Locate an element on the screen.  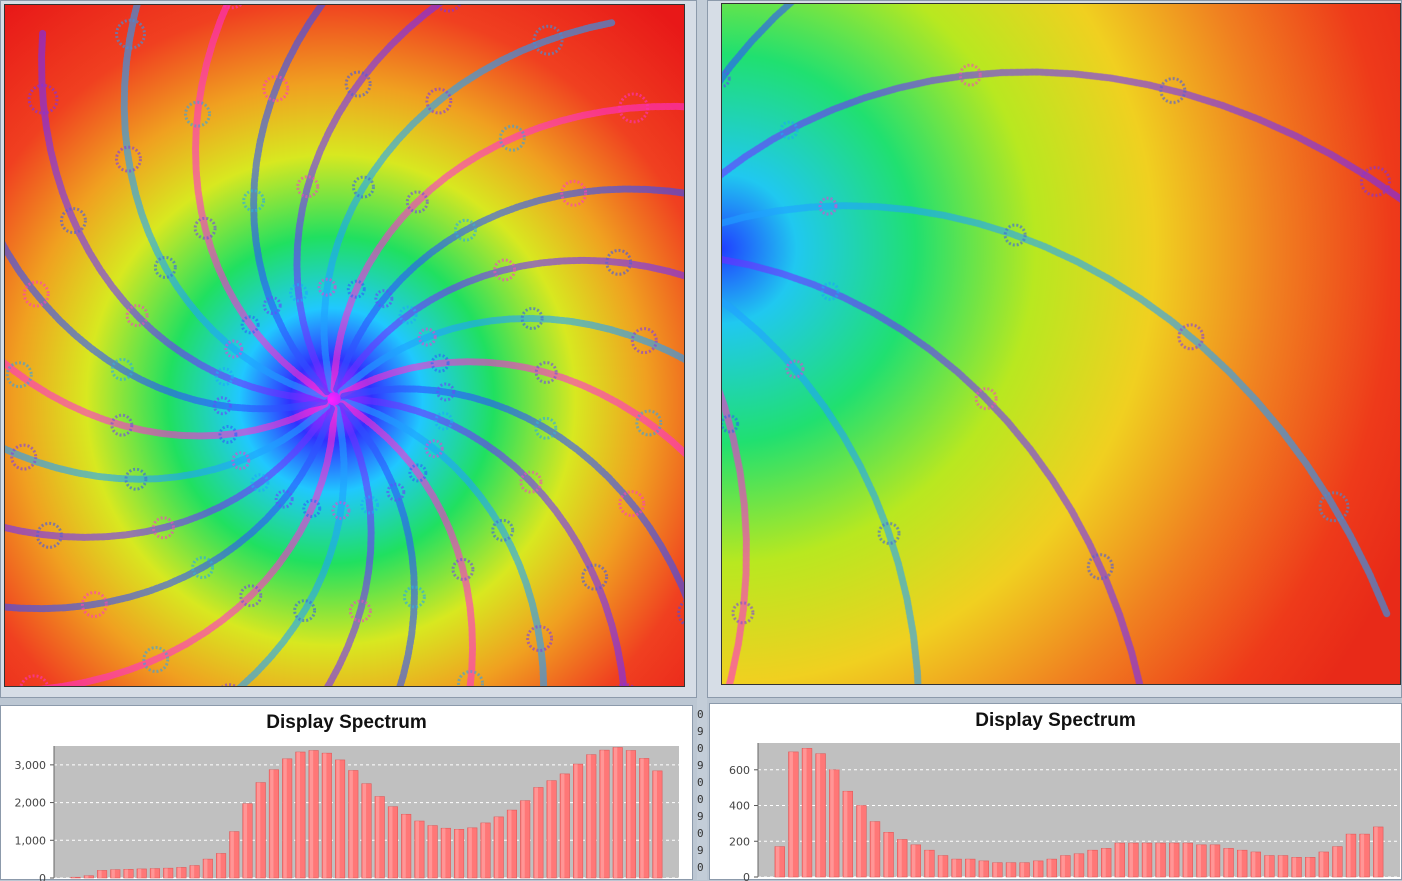
chart-title-right: Display Spectrum is located at coordinates (1055, 720).